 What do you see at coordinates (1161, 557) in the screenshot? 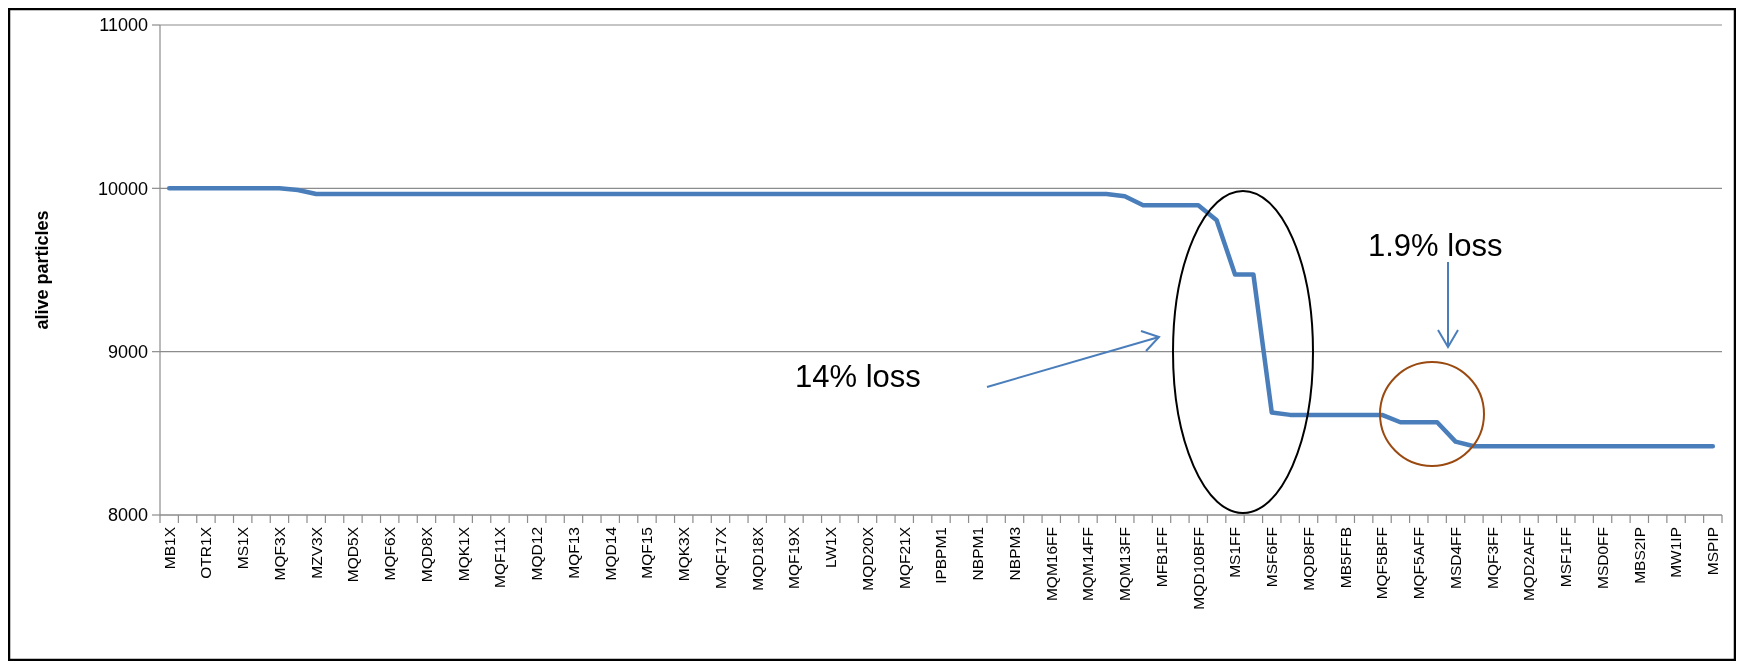
I see `x-tick-label: MFB1FF` at bounding box center [1161, 557].